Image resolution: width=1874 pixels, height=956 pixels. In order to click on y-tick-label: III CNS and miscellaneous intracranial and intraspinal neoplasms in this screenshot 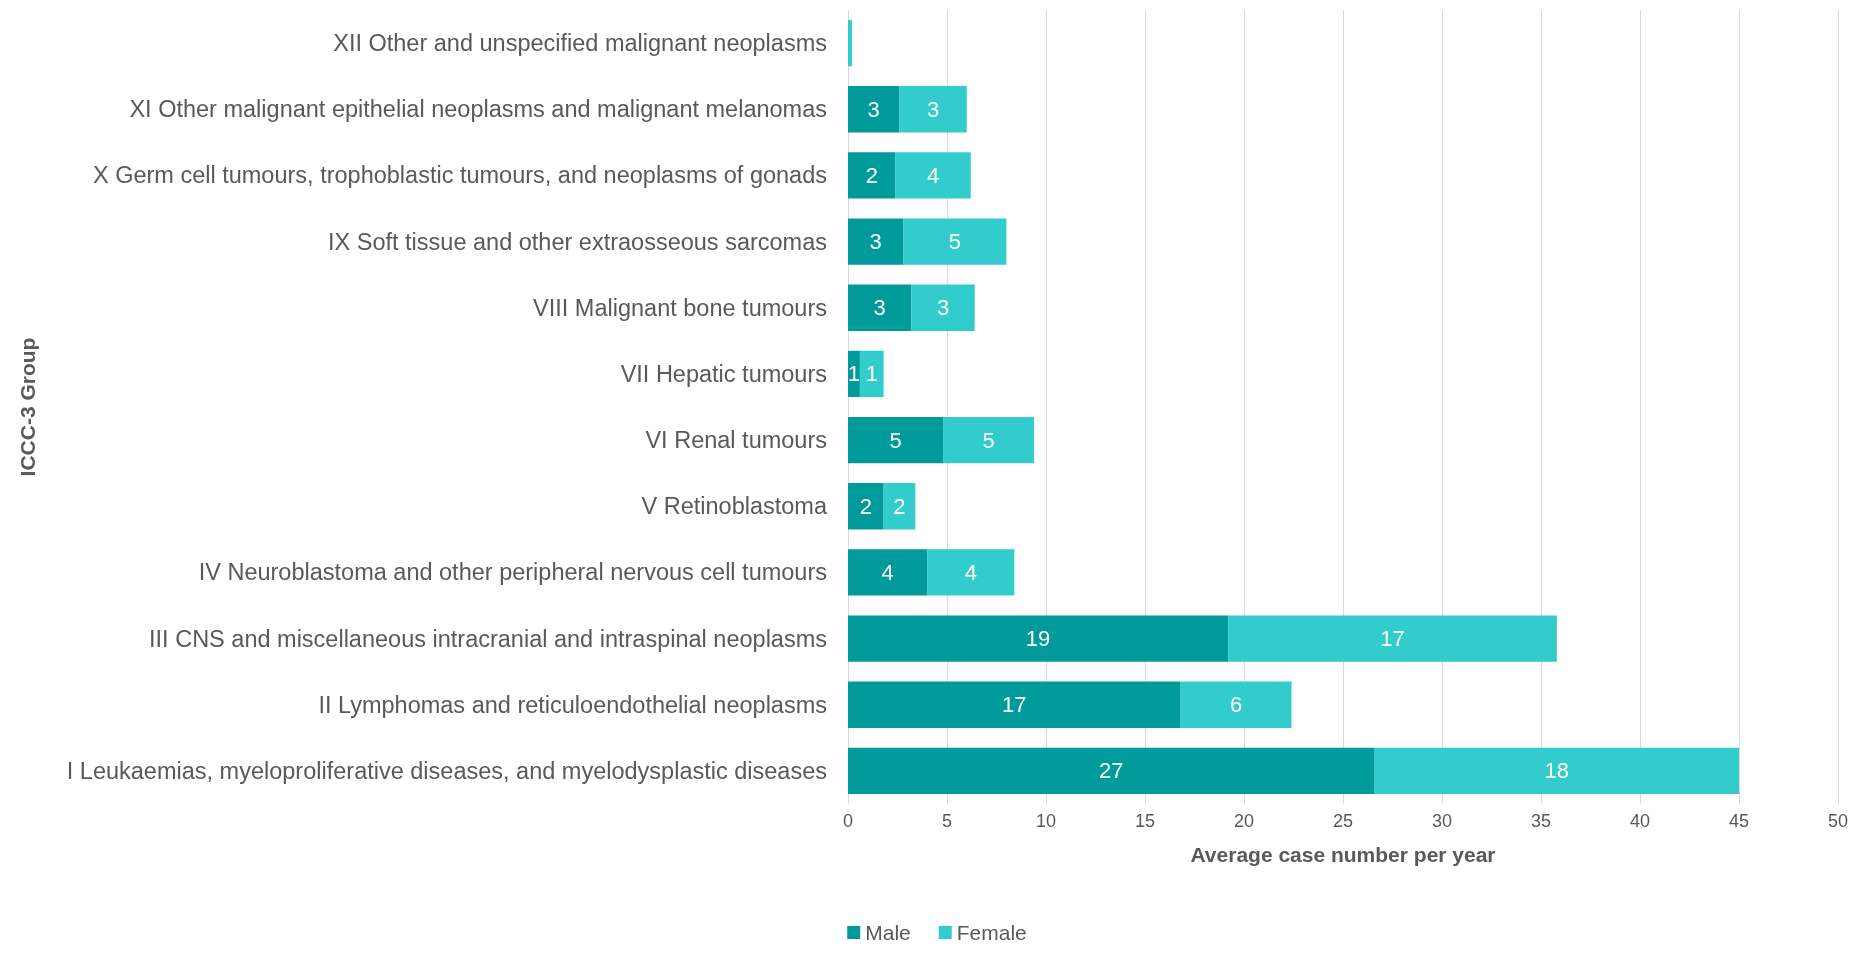, I will do `click(488, 638)`.